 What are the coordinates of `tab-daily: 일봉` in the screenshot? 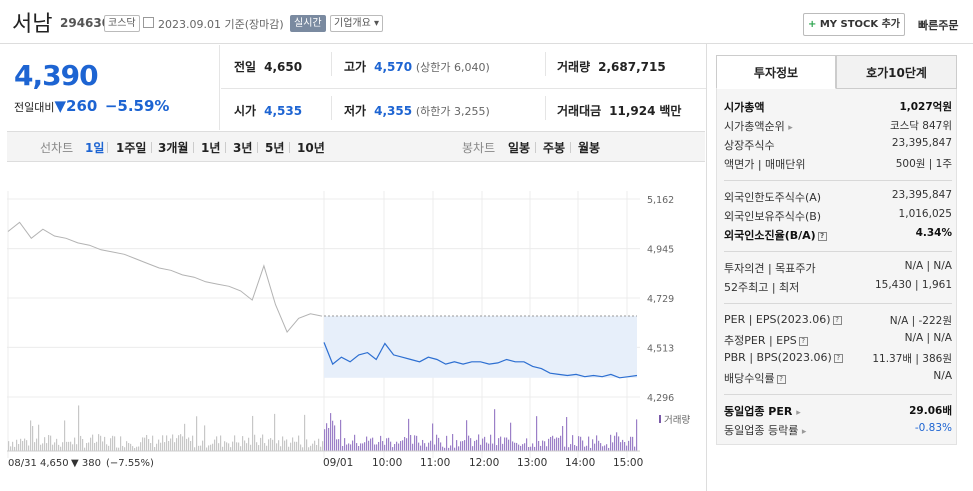 It's located at (519, 148).